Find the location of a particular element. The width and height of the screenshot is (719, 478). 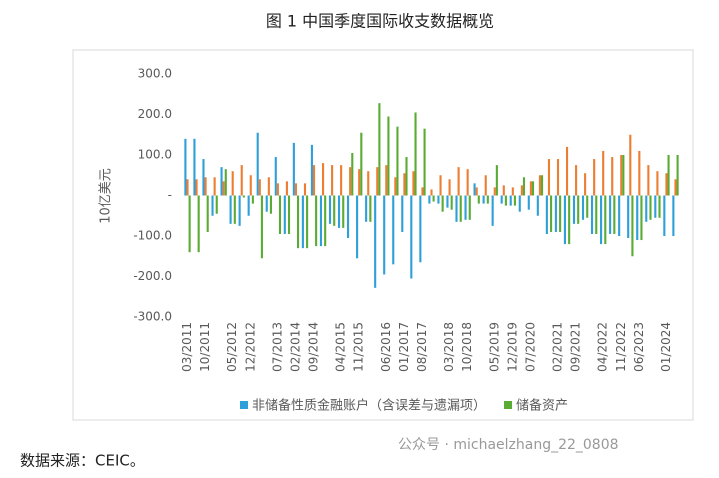

x-tick-label: 03/2011 is located at coordinates (187, 347).